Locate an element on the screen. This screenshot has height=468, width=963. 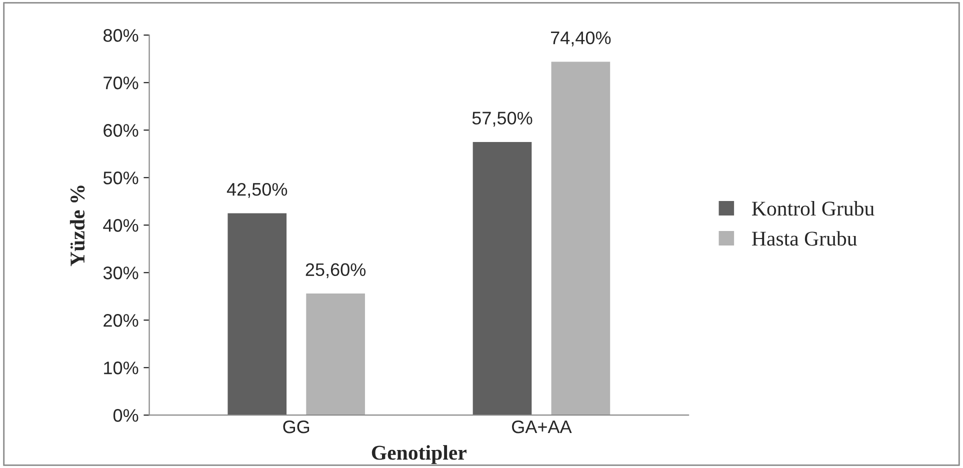
x-tick-label: GG is located at coordinates (296, 427).